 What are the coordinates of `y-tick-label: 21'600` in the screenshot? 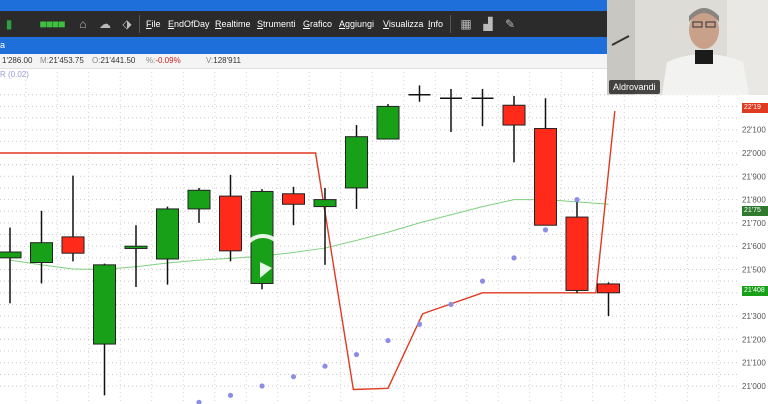 It's located at (754, 246).